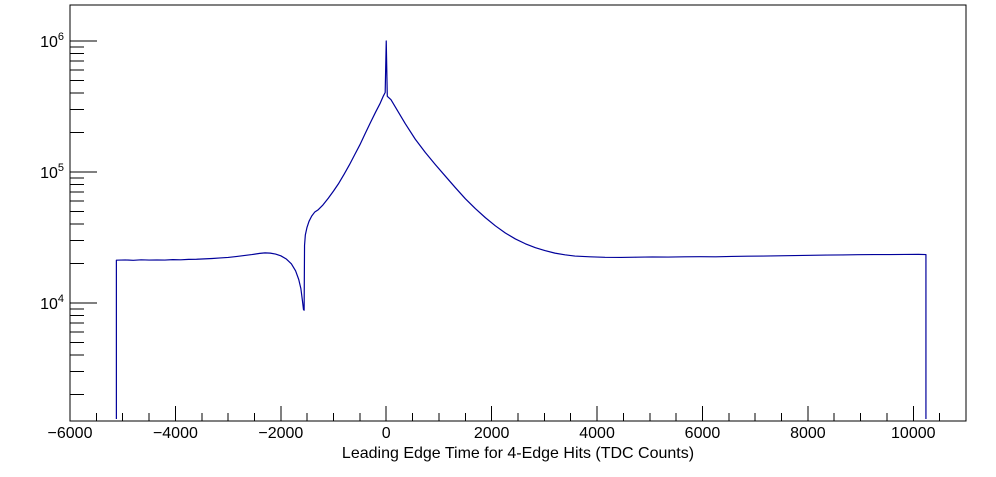 The image size is (996, 477). What do you see at coordinates (70, 433) in the screenshot?
I see `x-axis-tick-label: −6000` at bounding box center [70, 433].